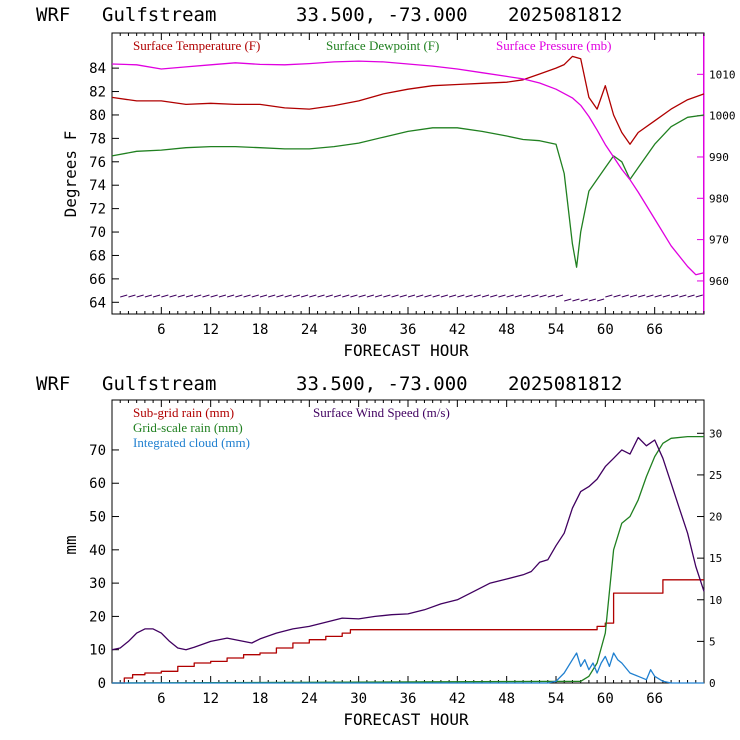 Image resolution: width=740 pixels, height=740 pixels. What do you see at coordinates (506, 699) in the screenshot?
I see `p2-xtick-label: 48` at bounding box center [506, 699].